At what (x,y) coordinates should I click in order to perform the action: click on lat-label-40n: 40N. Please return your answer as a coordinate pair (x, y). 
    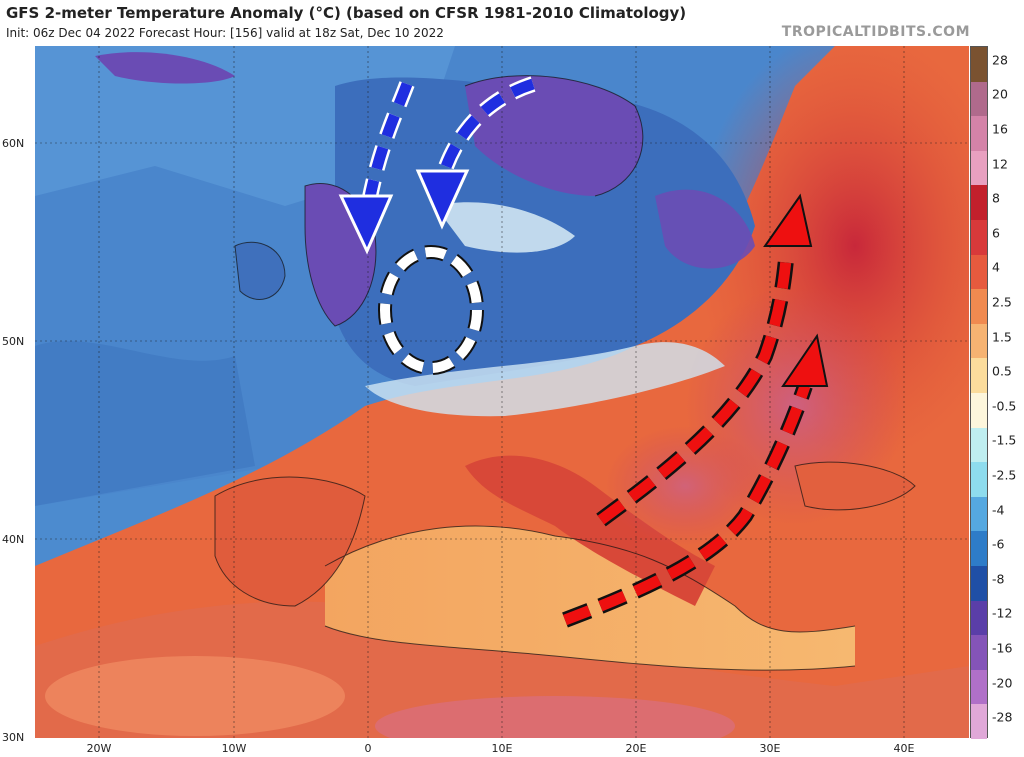
    Looking at the image, I should click on (13, 539).